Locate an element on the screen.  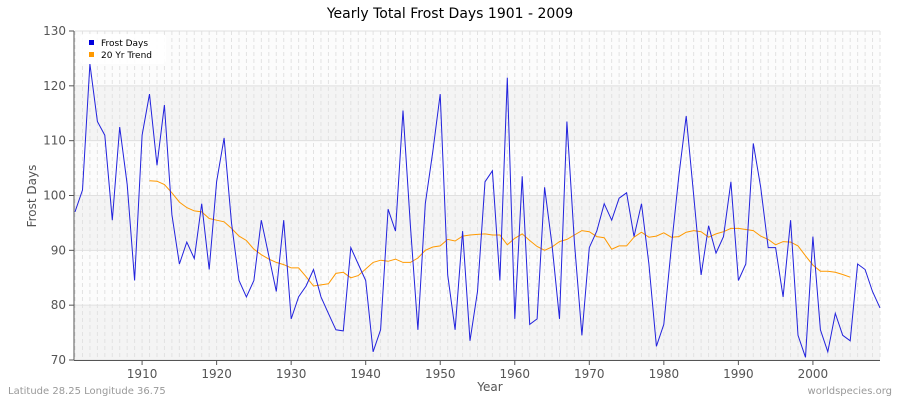
svg-text: 90 is located at coordinates (58, 250).